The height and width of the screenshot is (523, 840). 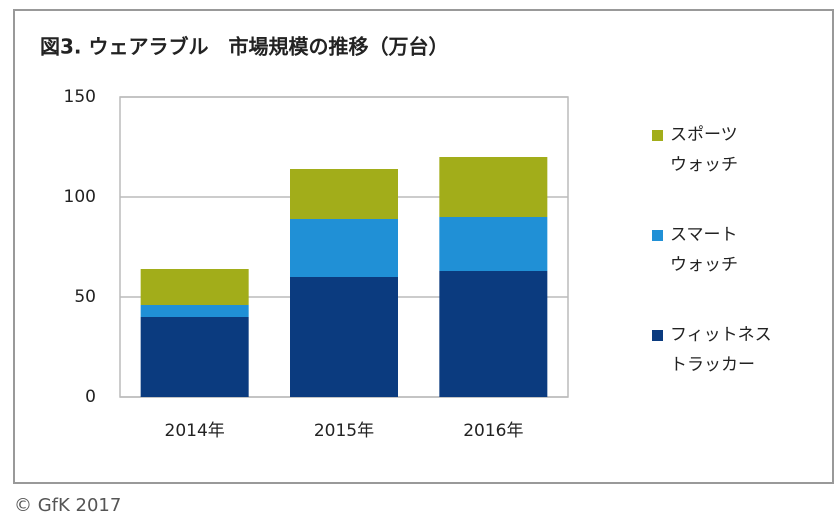 What do you see at coordinates (67, 505) in the screenshot?
I see `source: © GfK 2017` at bounding box center [67, 505].